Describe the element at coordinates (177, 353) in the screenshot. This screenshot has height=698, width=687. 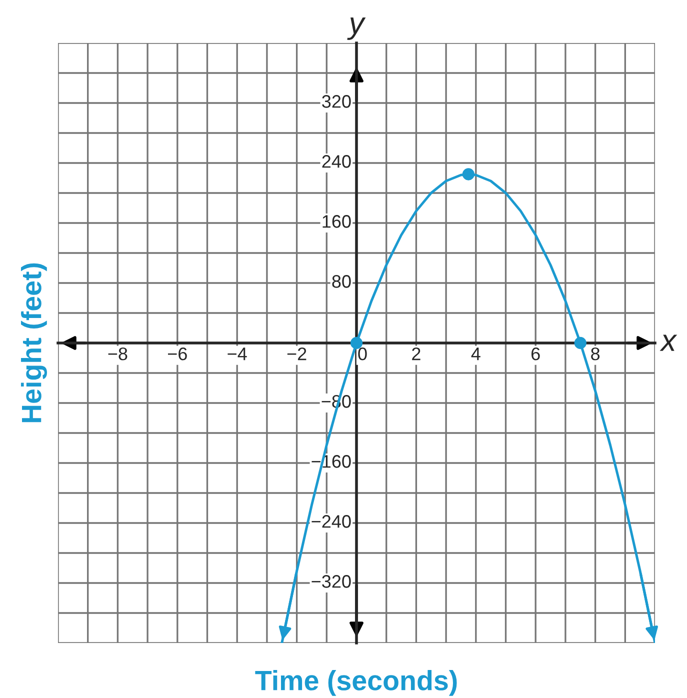
I see `x-tick-label: −6` at that location.